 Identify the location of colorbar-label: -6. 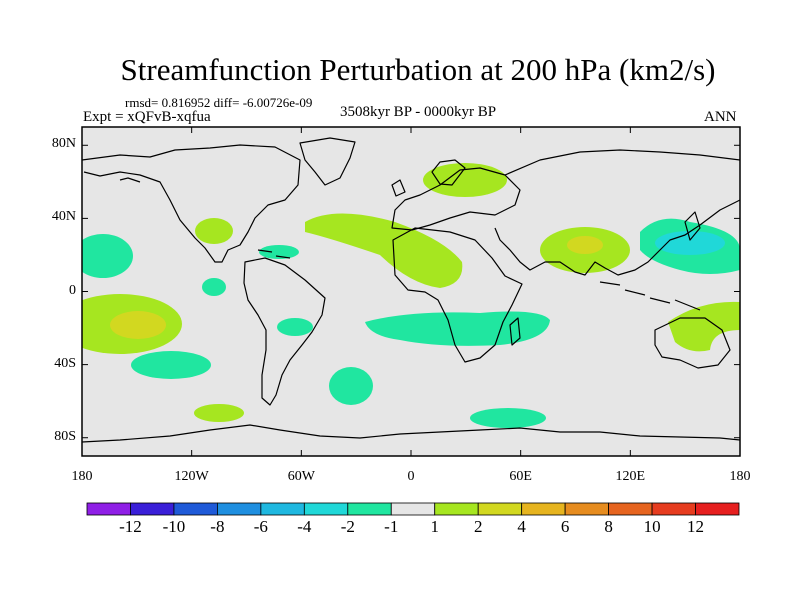
(260, 526).